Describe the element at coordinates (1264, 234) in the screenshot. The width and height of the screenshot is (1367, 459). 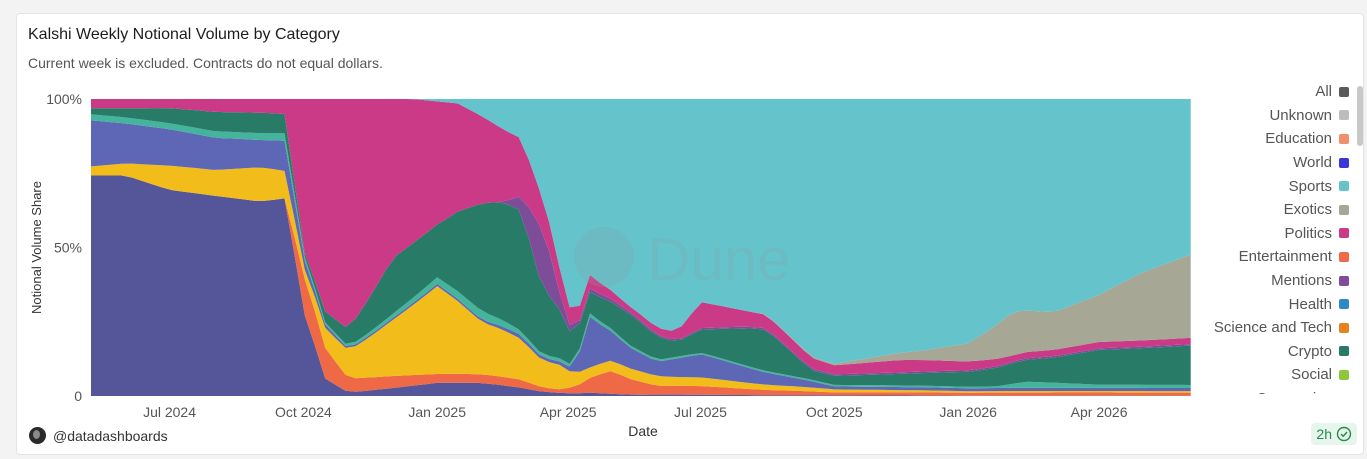
I see `legend-item-politics: Politics` at that location.